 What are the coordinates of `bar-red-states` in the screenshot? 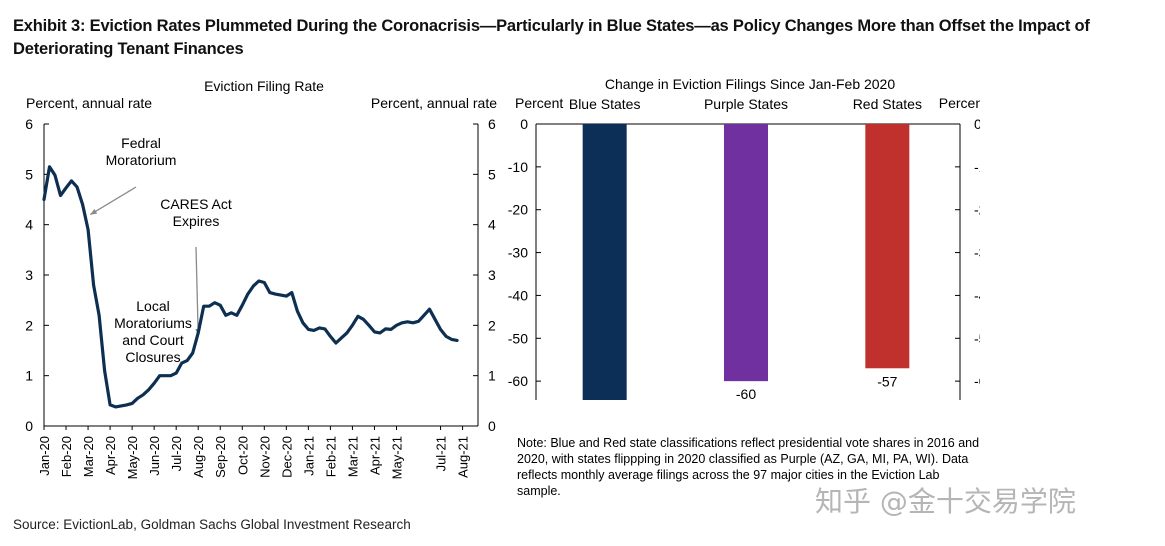 It's located at (887, 246).